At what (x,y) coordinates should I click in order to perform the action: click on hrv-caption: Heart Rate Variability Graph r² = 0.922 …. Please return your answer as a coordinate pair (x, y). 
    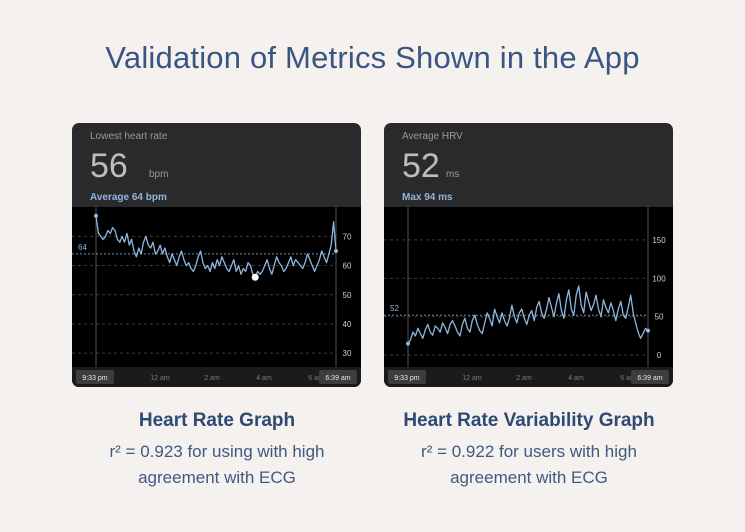
    Looking at the image, I should click on (529, 450).